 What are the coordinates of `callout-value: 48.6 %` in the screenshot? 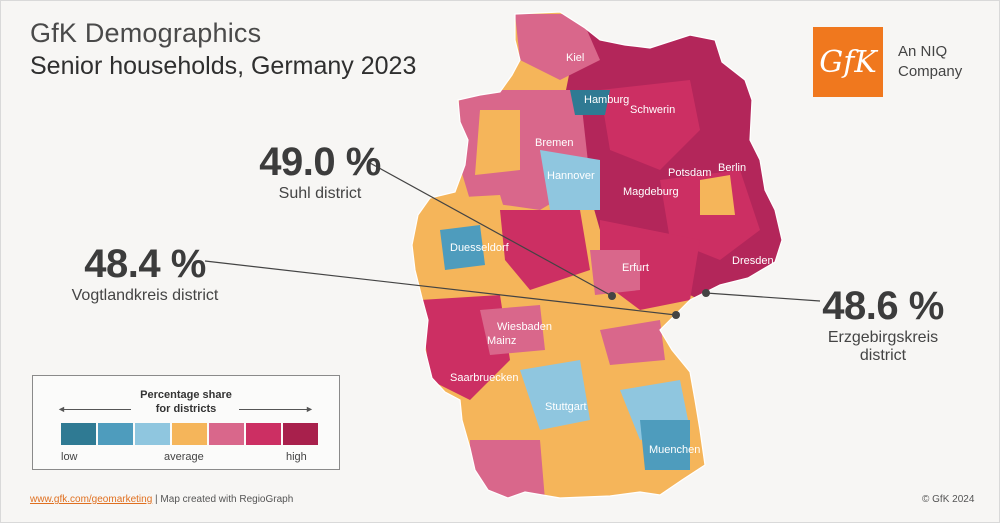 It's located at (883, 306).